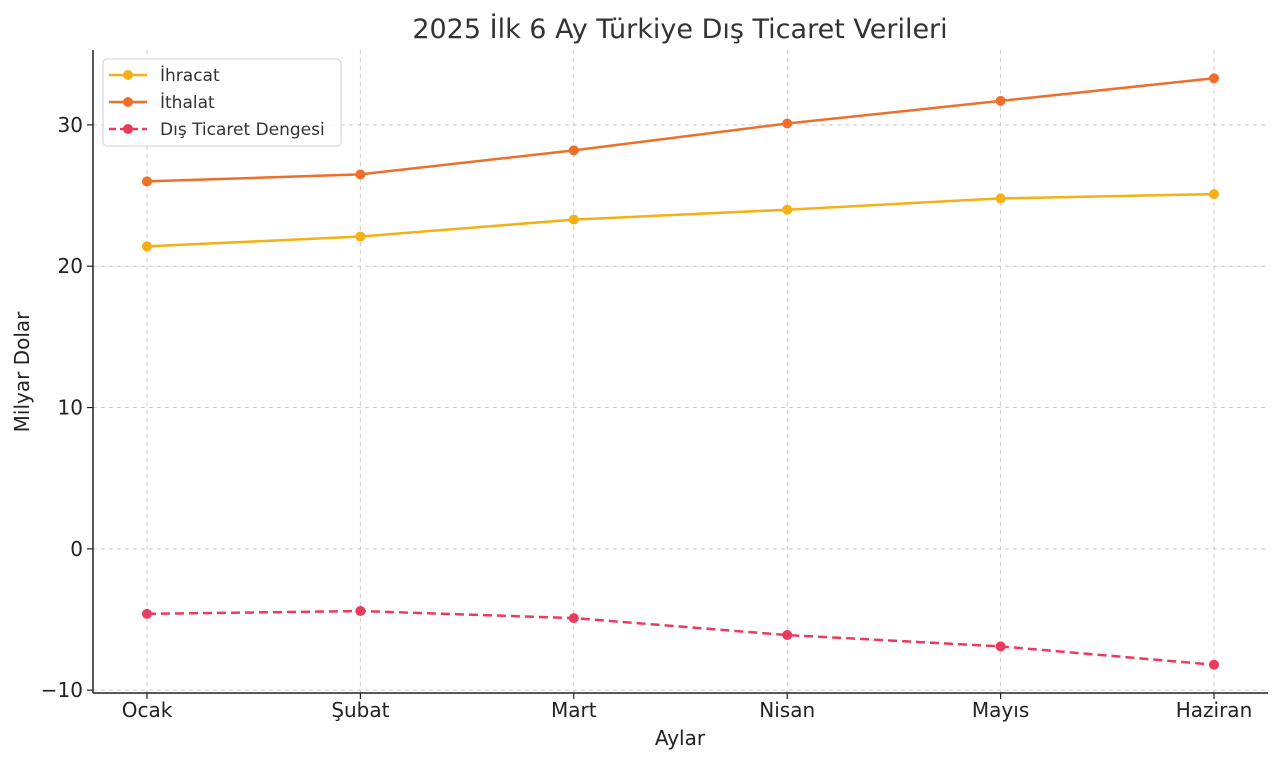  I want to click on y-axis-label: Milyar Dolar, so click(22, 371).